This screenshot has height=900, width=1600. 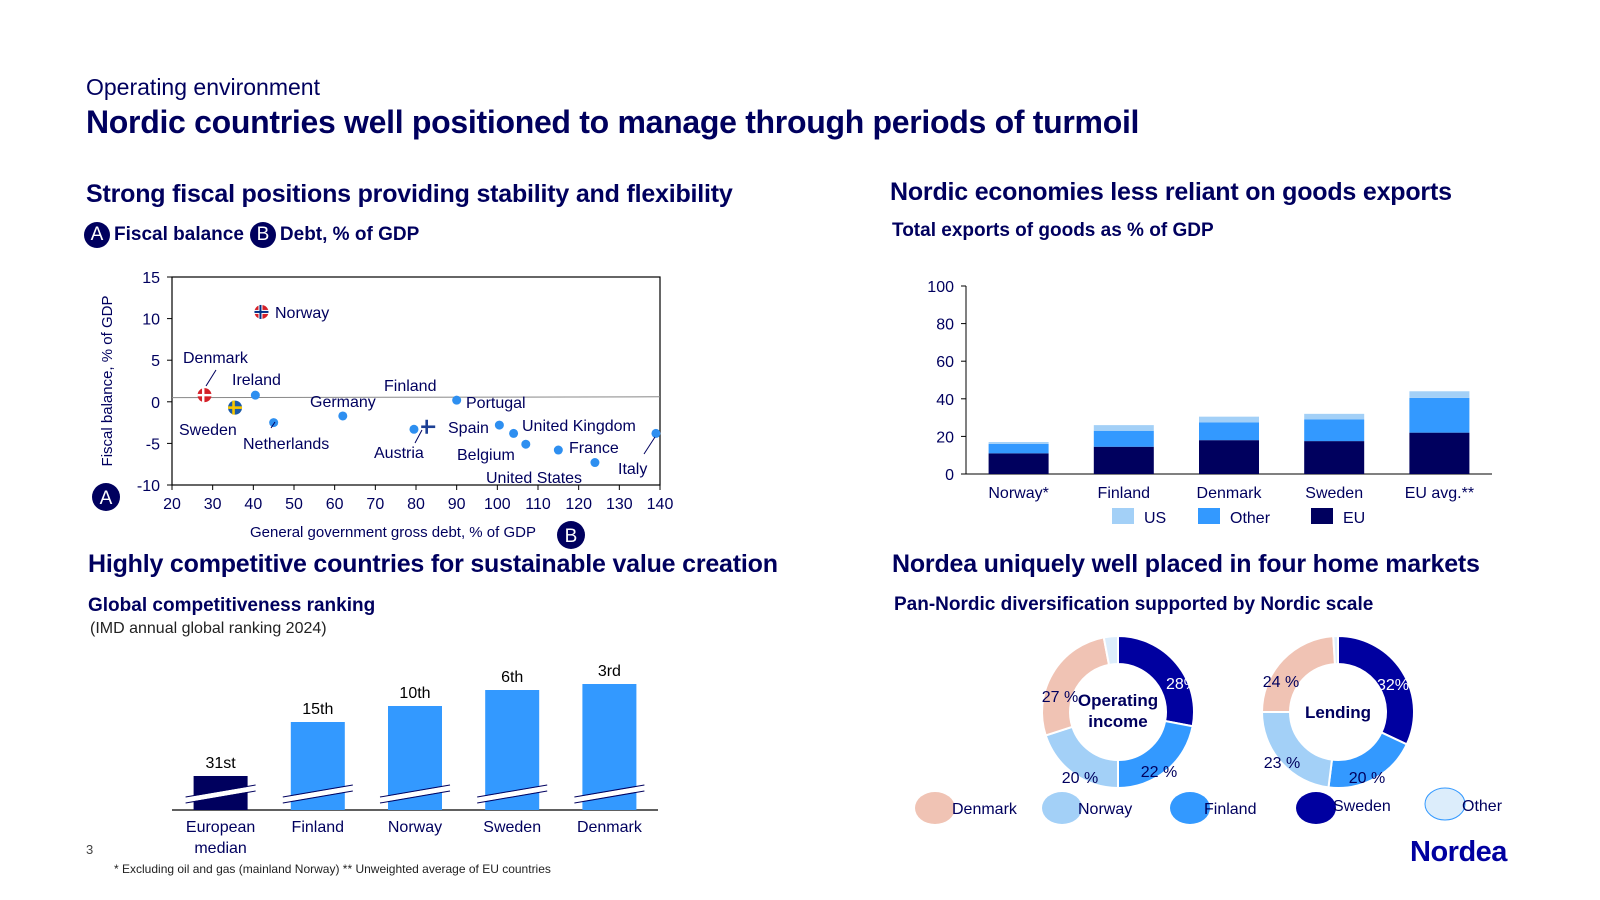 What do you see at coordinates (1282, 763) in the screenshot?
I see `donut-slice-label-norway: 23 %` at bounding box center [1282, 763].